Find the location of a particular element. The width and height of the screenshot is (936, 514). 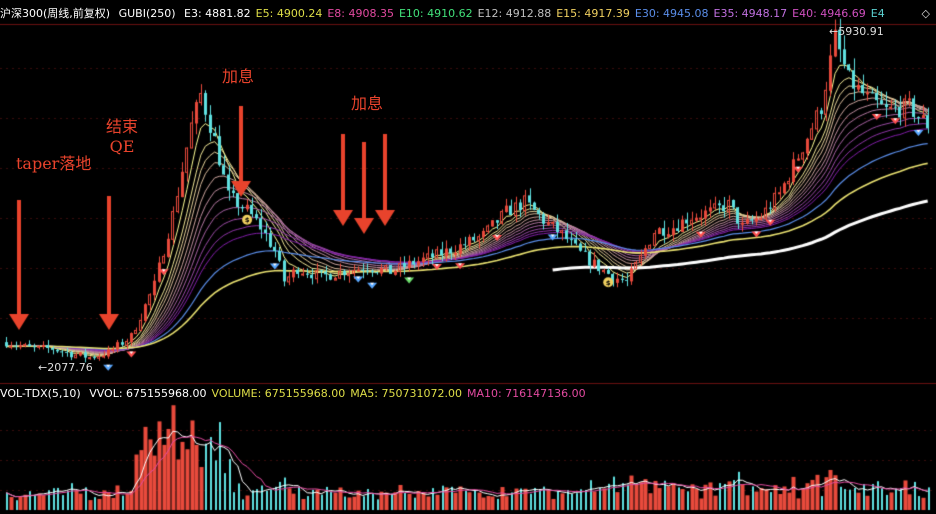

ema-legend-item: E40: 4946.69 is located at coordinates (829, 13).